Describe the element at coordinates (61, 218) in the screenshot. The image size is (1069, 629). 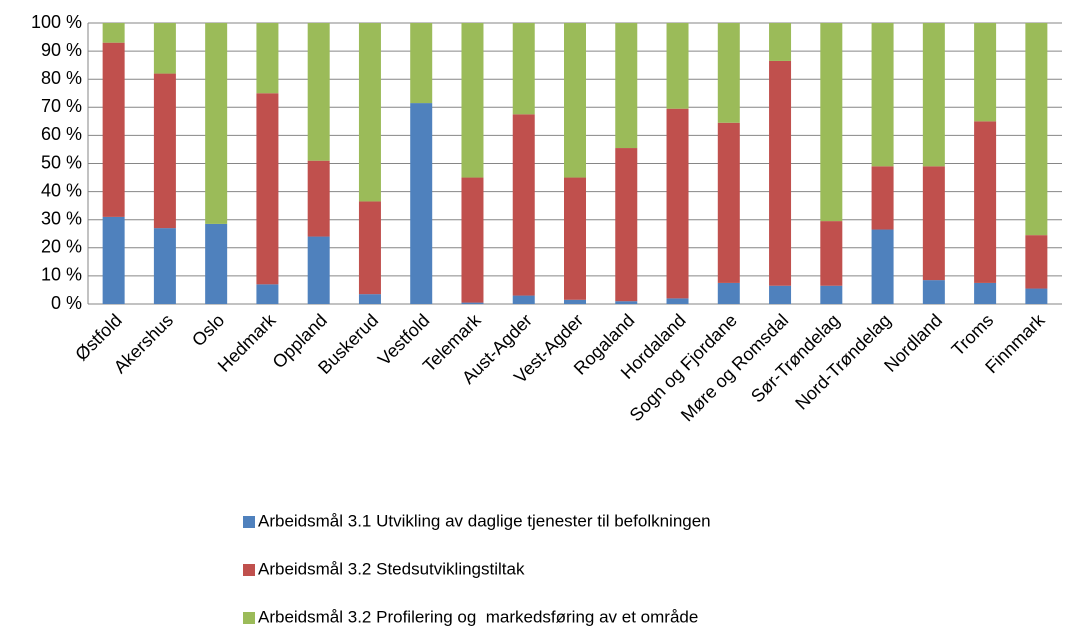
I see `y-tick-label: 30 %` at that location.